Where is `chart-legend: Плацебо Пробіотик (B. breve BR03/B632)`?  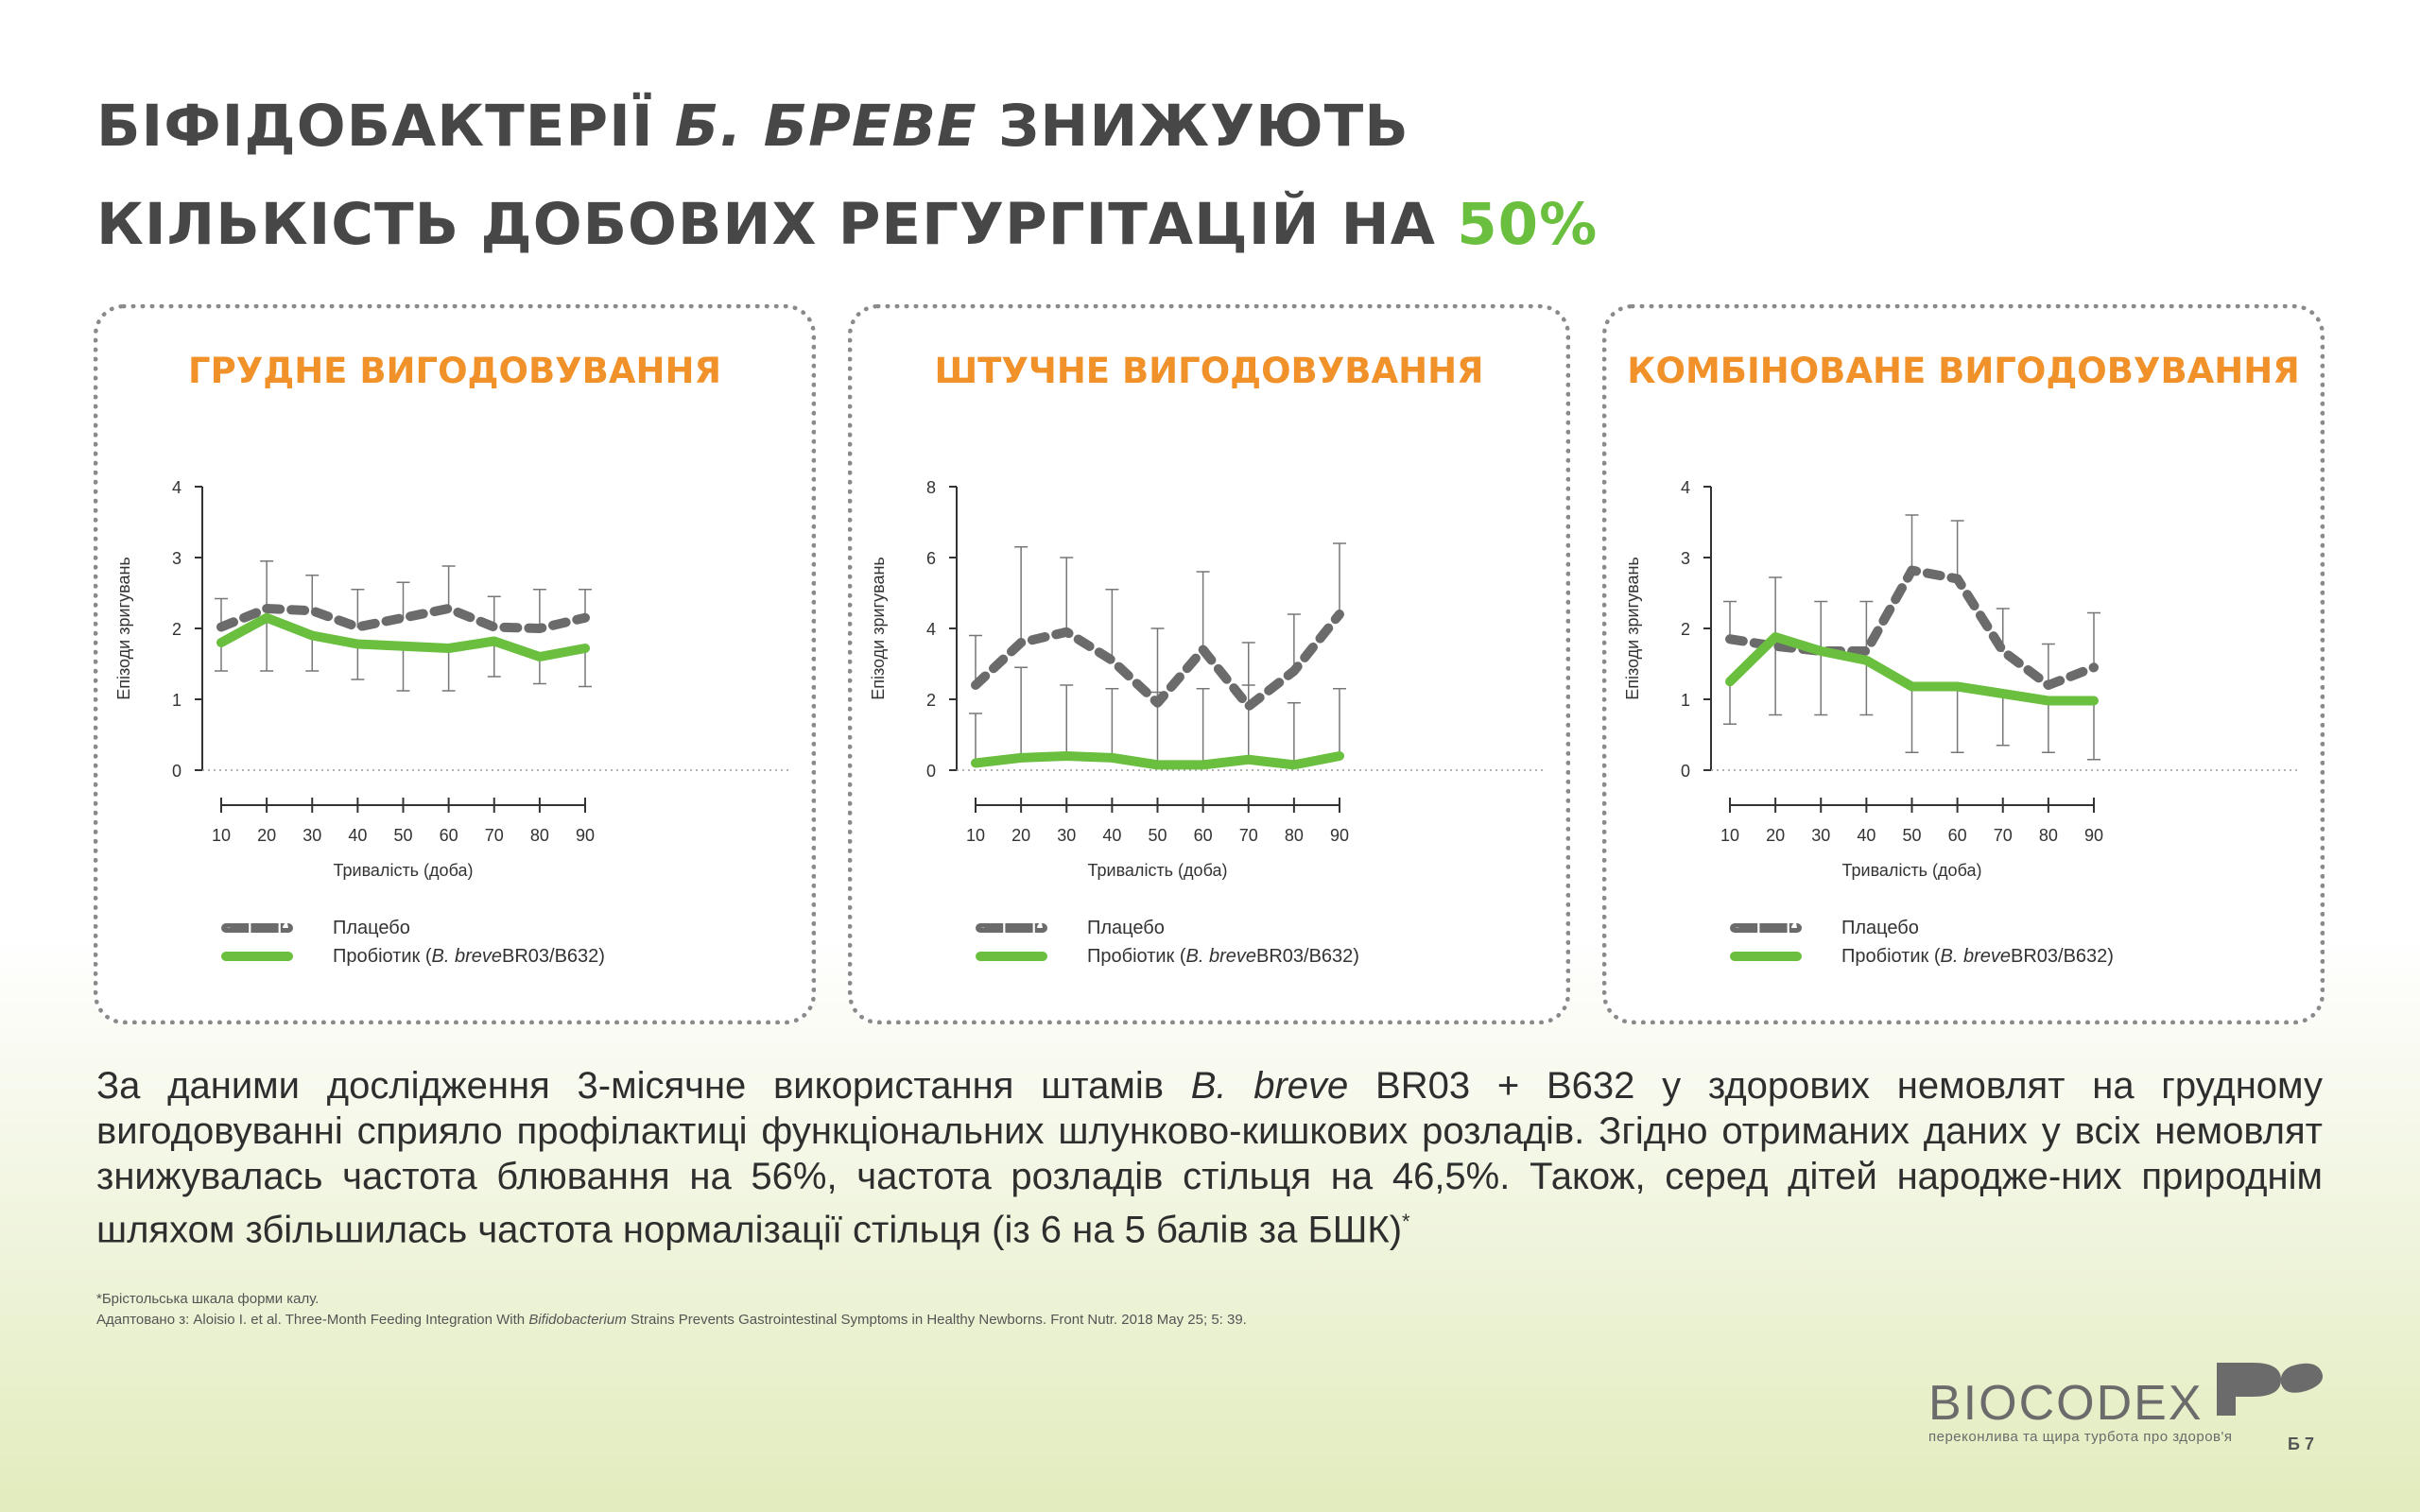
chart-legend: Плацебо Пробіотик (B. breve BR03/B632) is located at coordinates (1167, 942).